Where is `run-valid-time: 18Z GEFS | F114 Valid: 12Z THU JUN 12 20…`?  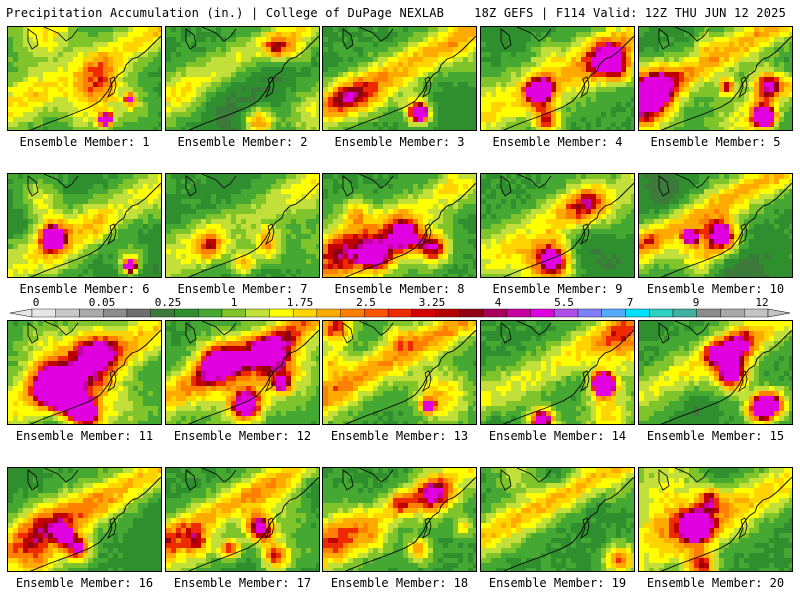 run-valid-time: 18Z GEFS | F114 Valid: 12Z THU JUN 12 20… is located at coordinates (630, 13).